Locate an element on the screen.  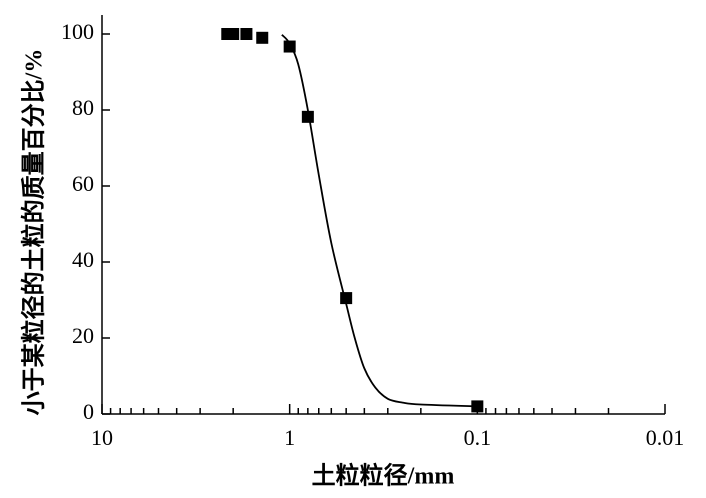
x-tick-label: 10 is located at coordinates (102, 437).